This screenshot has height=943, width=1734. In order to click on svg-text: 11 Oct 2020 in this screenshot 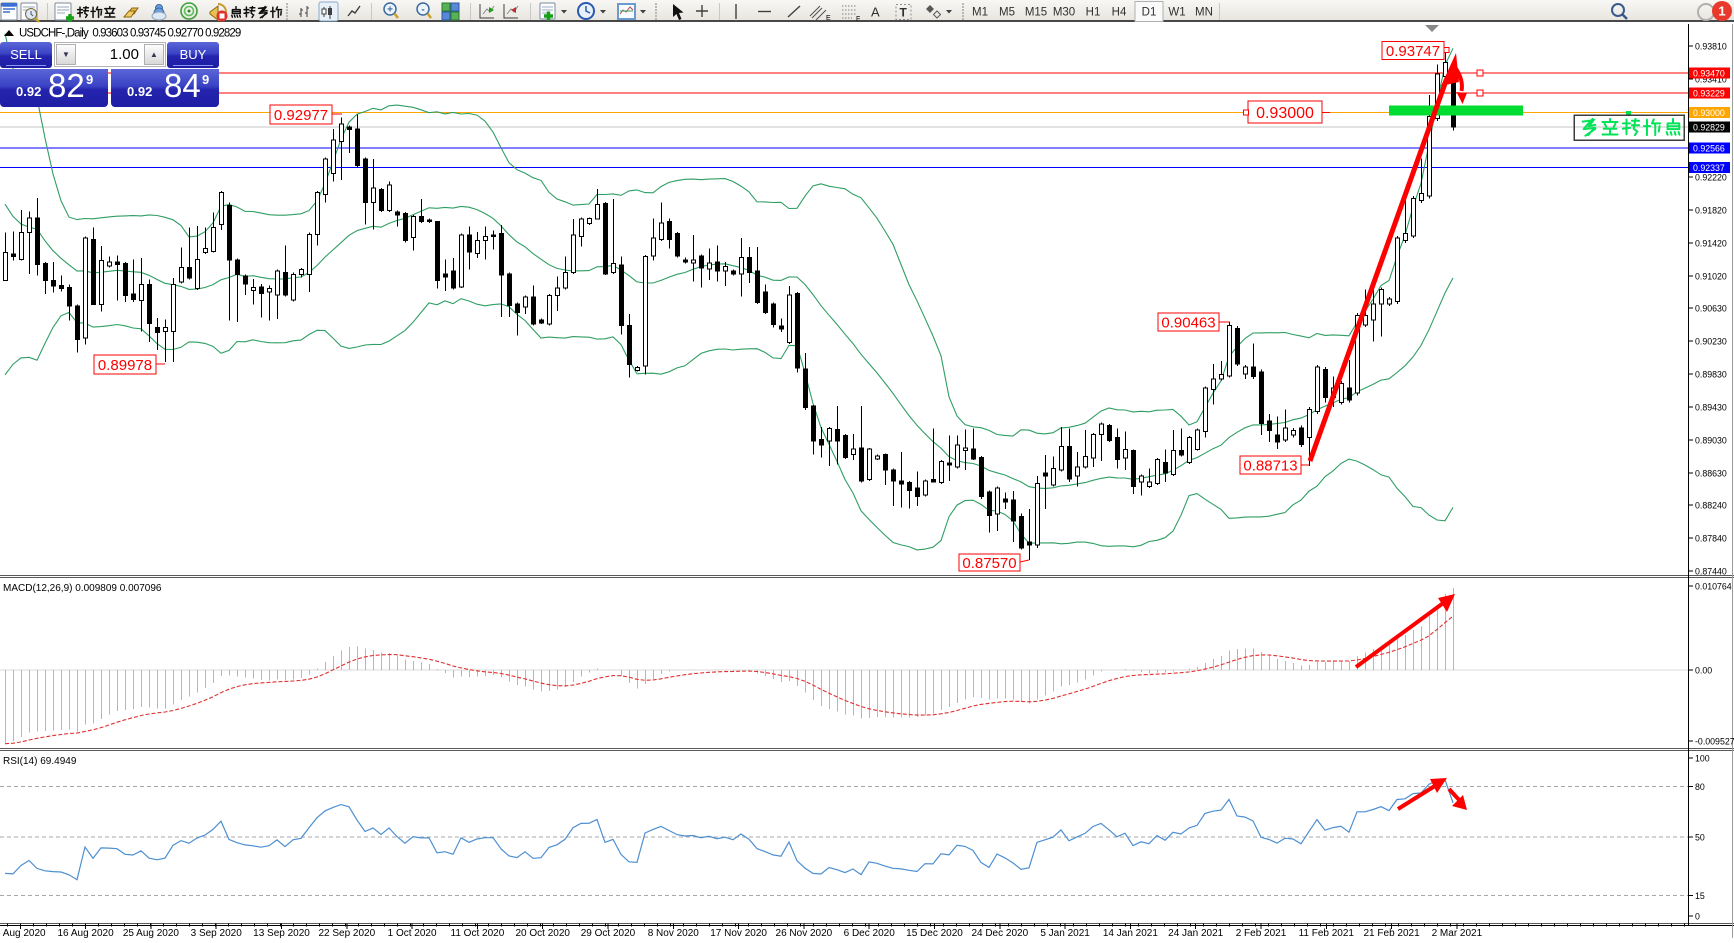, I will do `click(478, 933)`.